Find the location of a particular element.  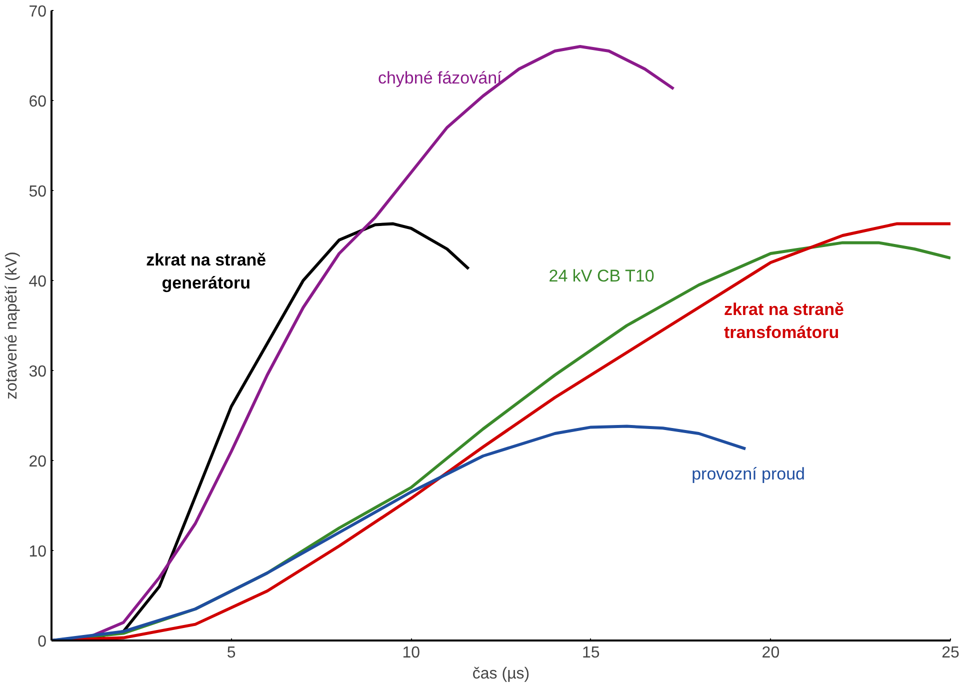

x-tick-label: 10 is located at coordinates (411, 653).